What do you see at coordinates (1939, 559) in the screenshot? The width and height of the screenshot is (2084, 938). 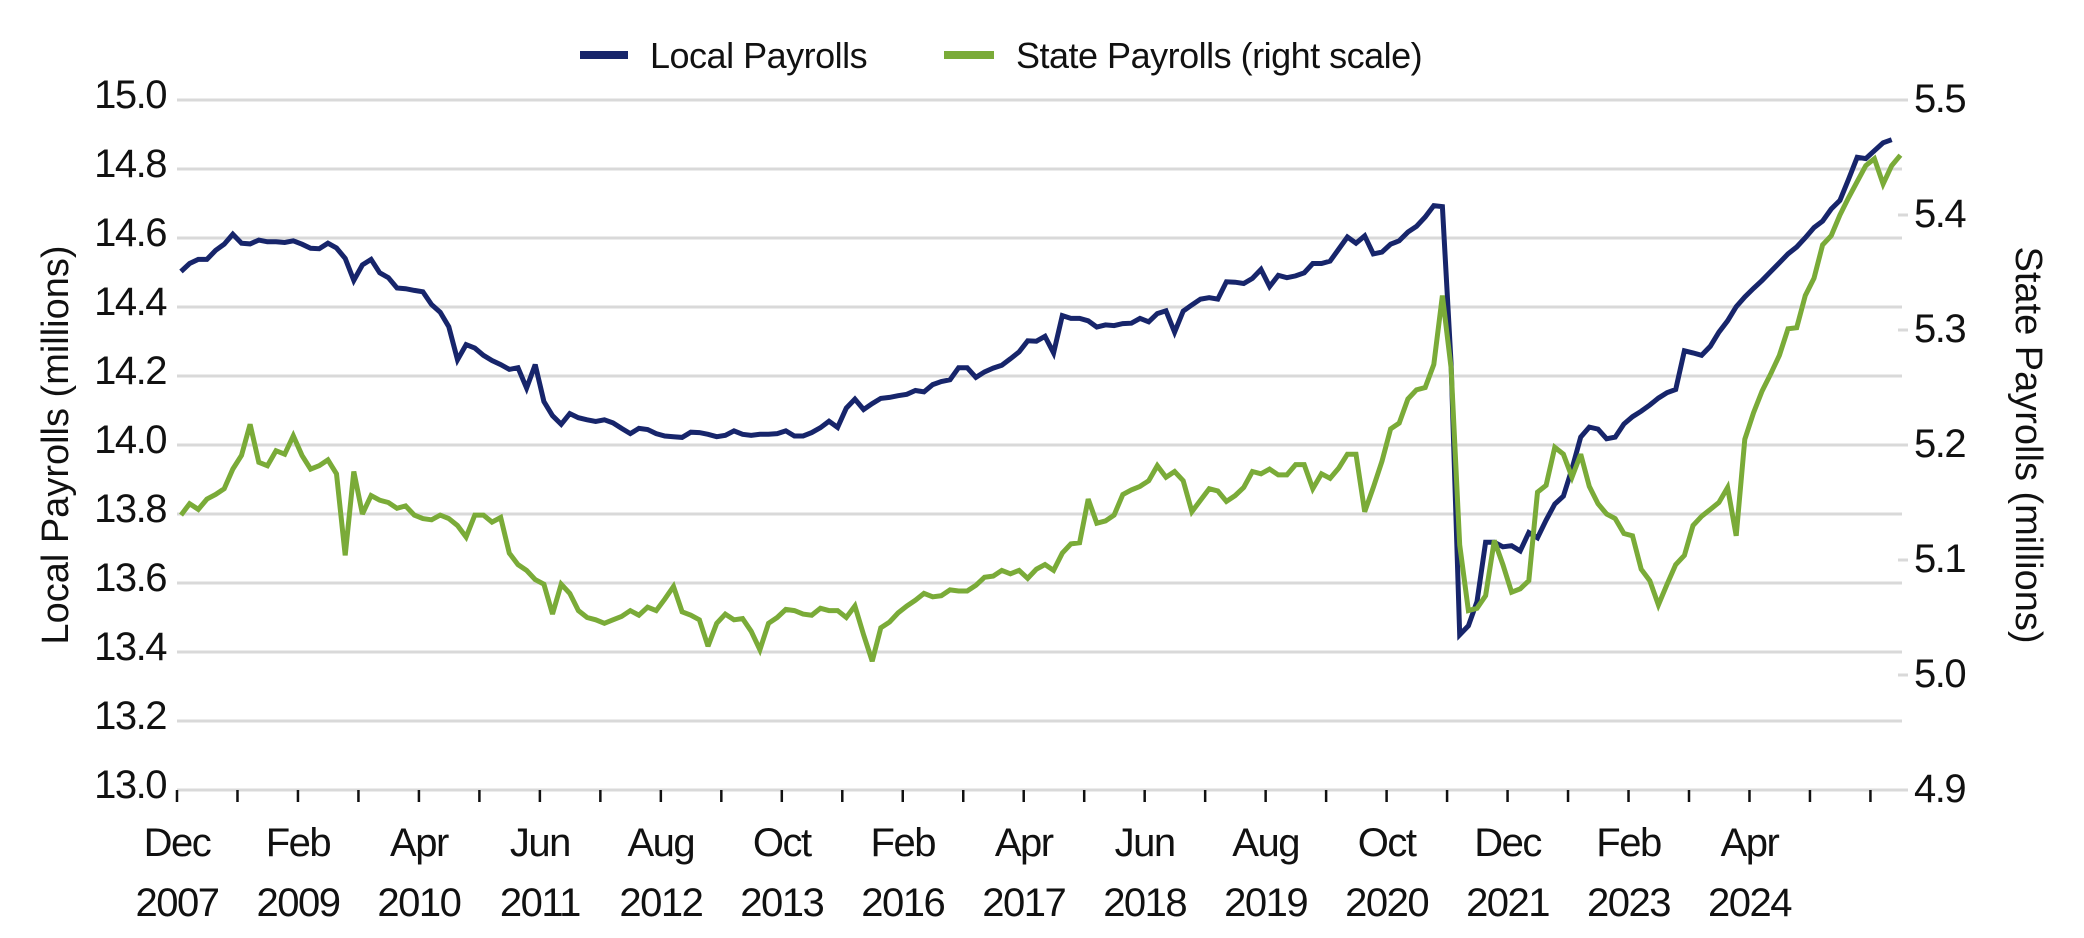 I see `right-tick-label: 5.1` at bounding box center [1939, 559].